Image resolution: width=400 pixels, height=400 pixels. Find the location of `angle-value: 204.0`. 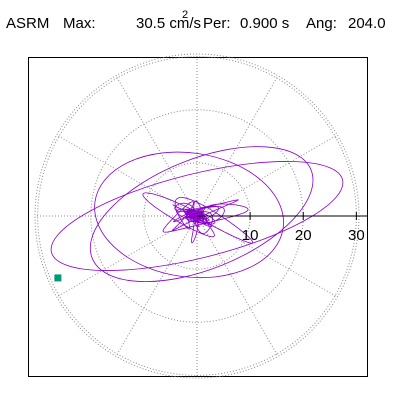

angle-value: 204.0 is located at coordinates (367, 23).